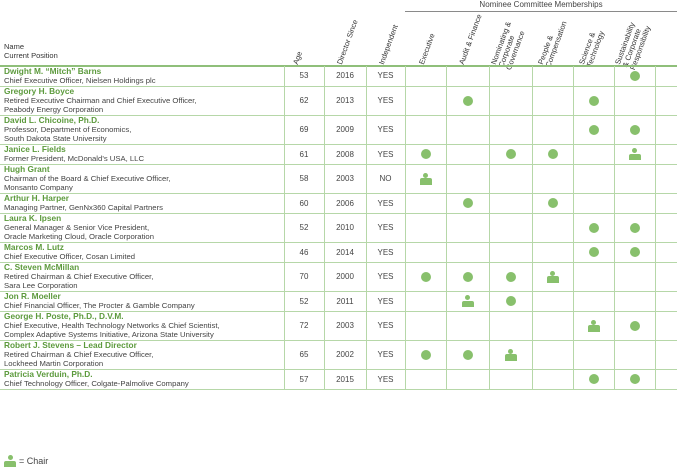 Image resolution: width=677 pixels, height=473 pixels. I want to click on group-title-rule, so click(541, 11).